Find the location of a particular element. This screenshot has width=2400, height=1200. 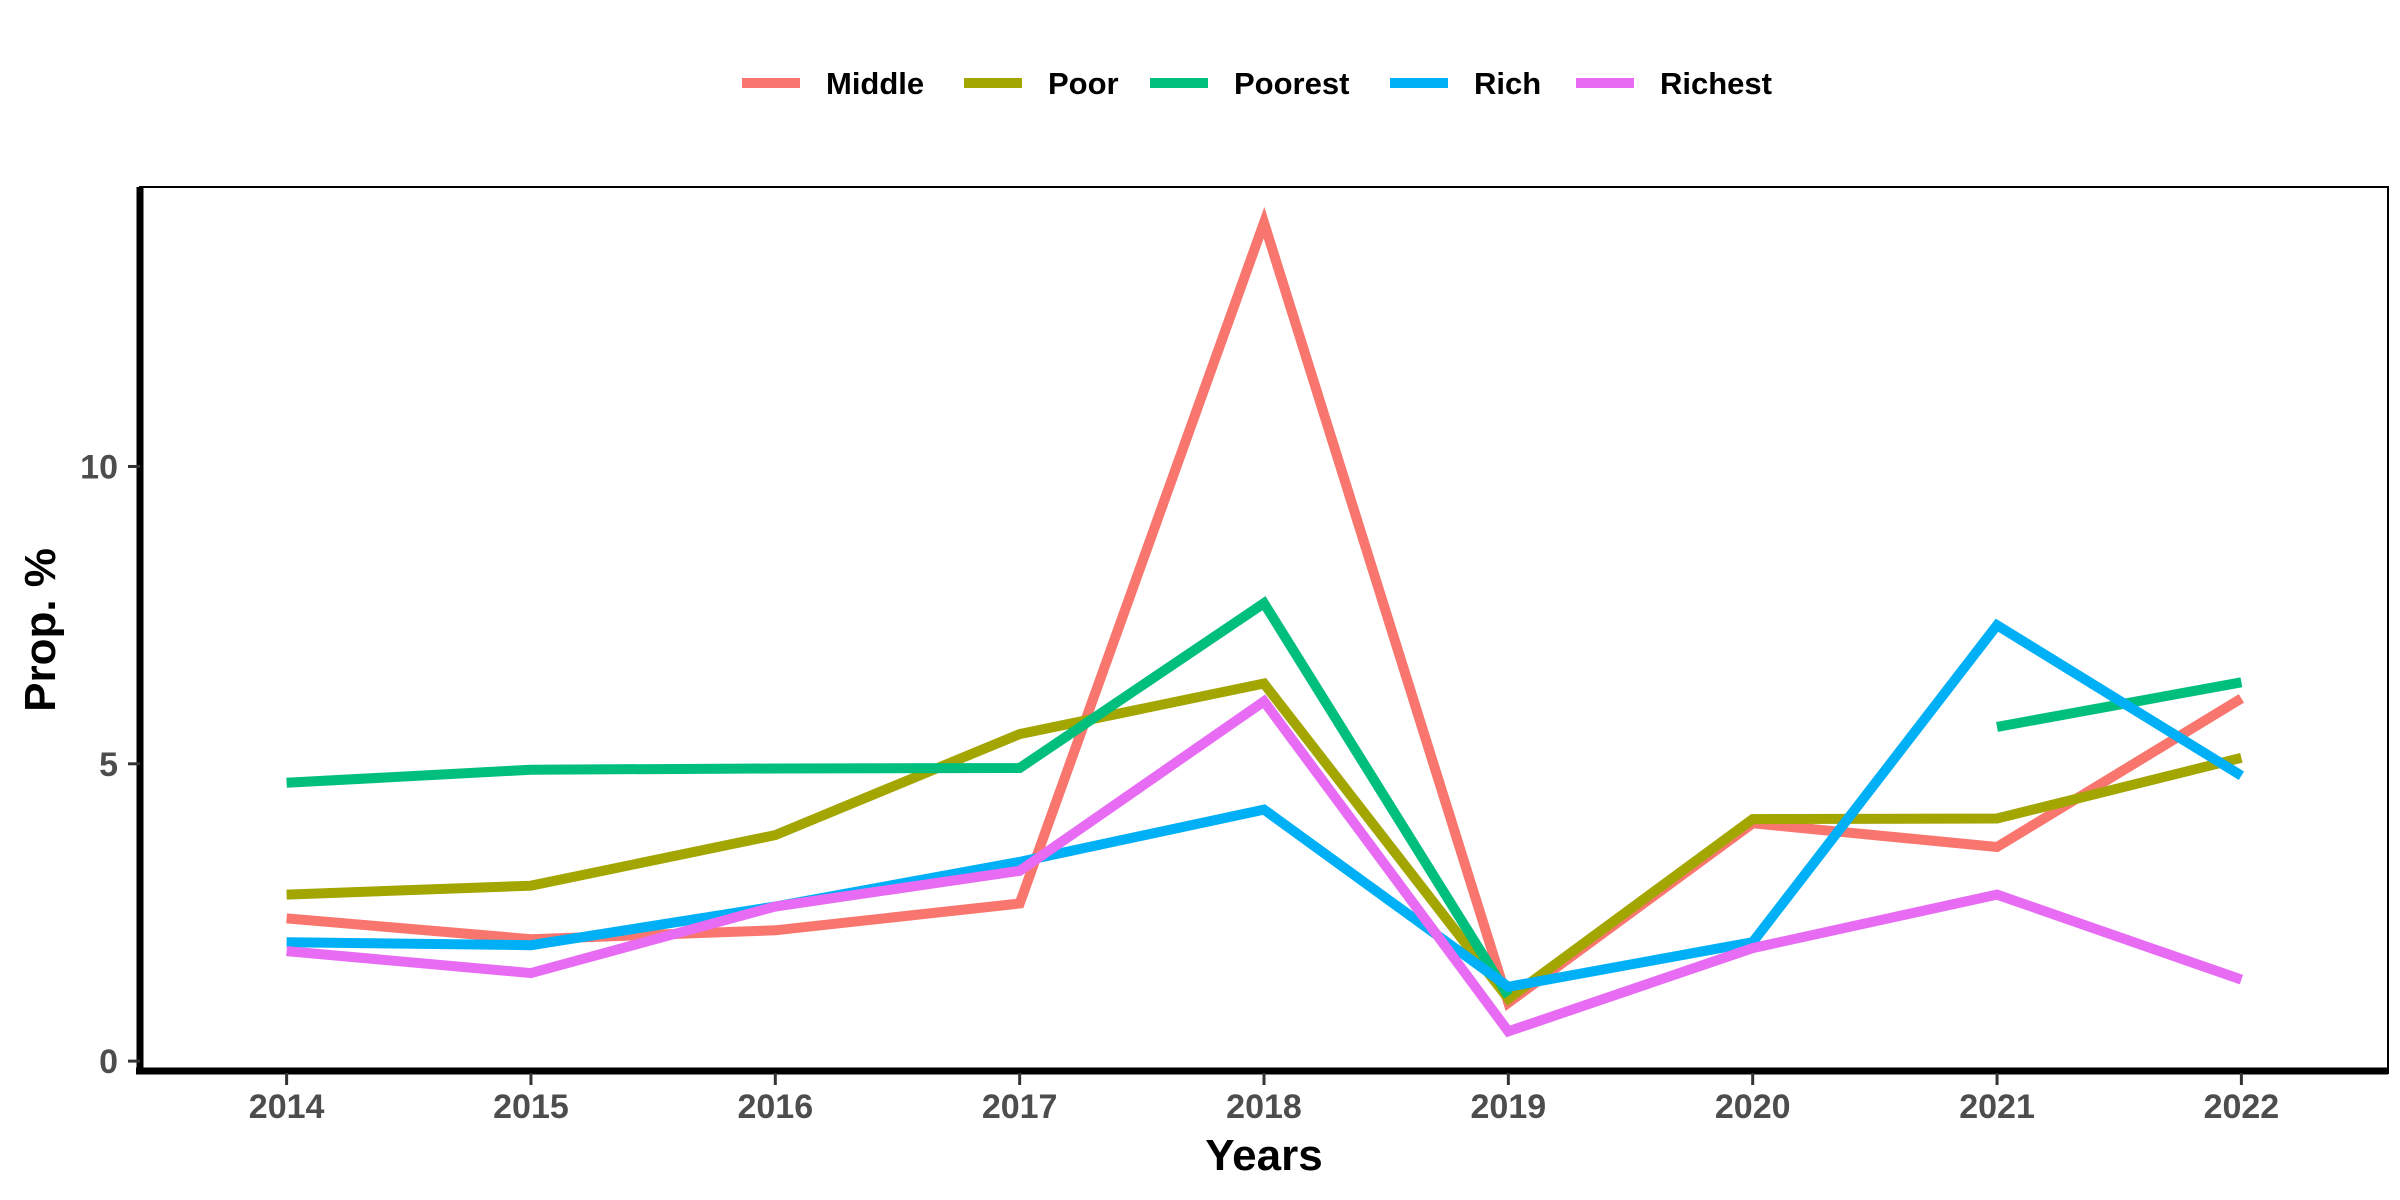

y-axis-title: Prop. % is located at coordinates (40, 630).